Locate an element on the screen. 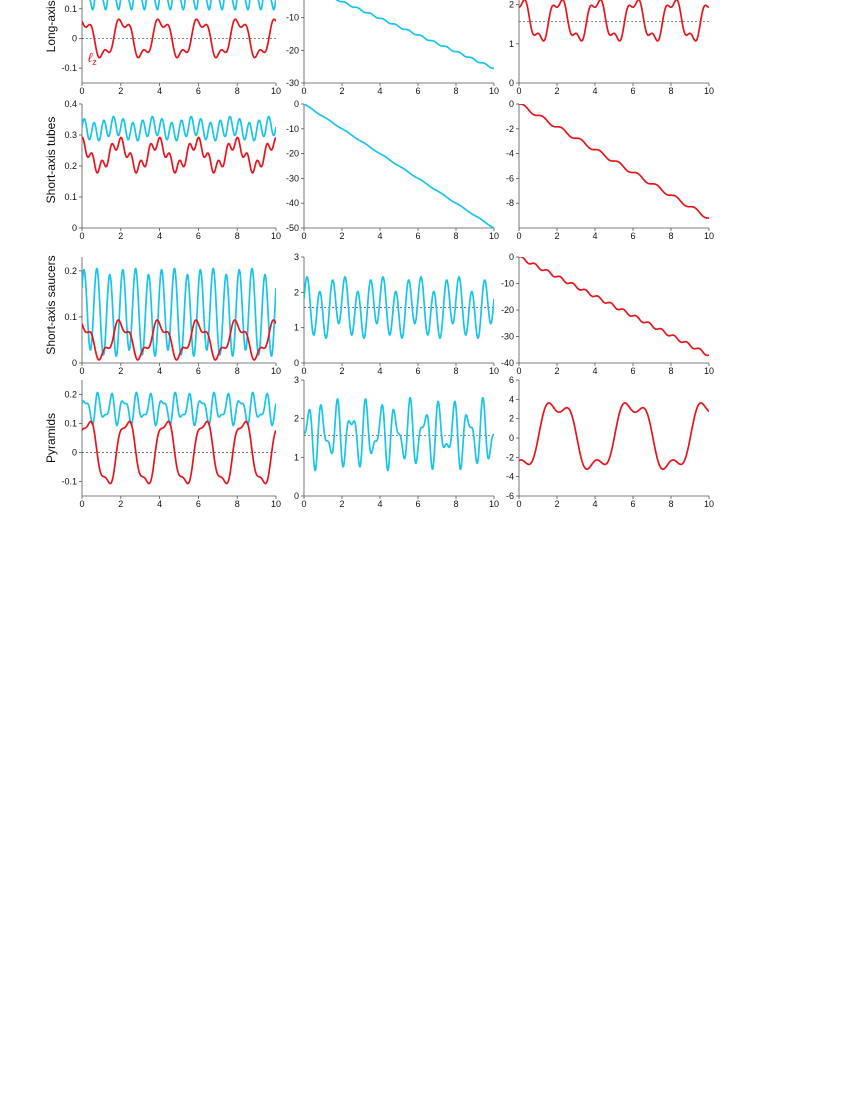 The image size is (850, 1100). row-label-long-axis-tubes: Long-axis tubes is located at coordinates (51, 26).